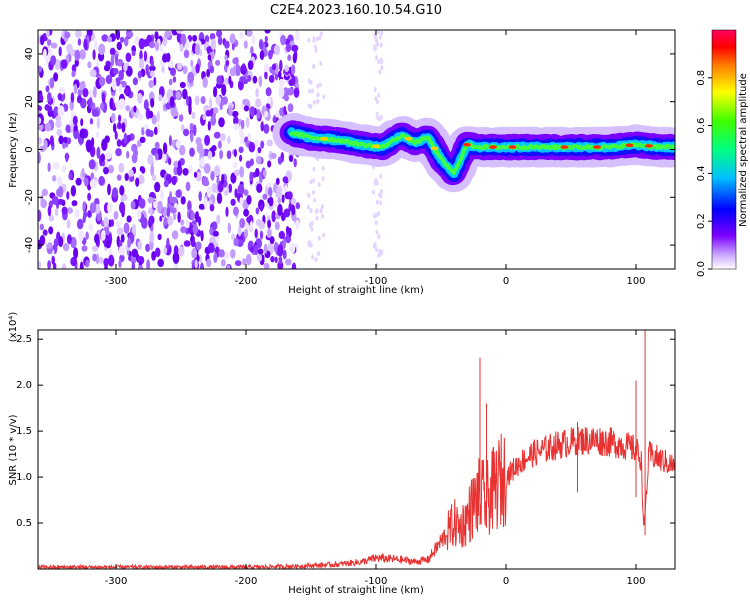 The image size is (750, 600). What do you see at coordinates (24, 339) in the screenshot?
I see `y-tick-label: 2.5` at bounding box center [24, 339].